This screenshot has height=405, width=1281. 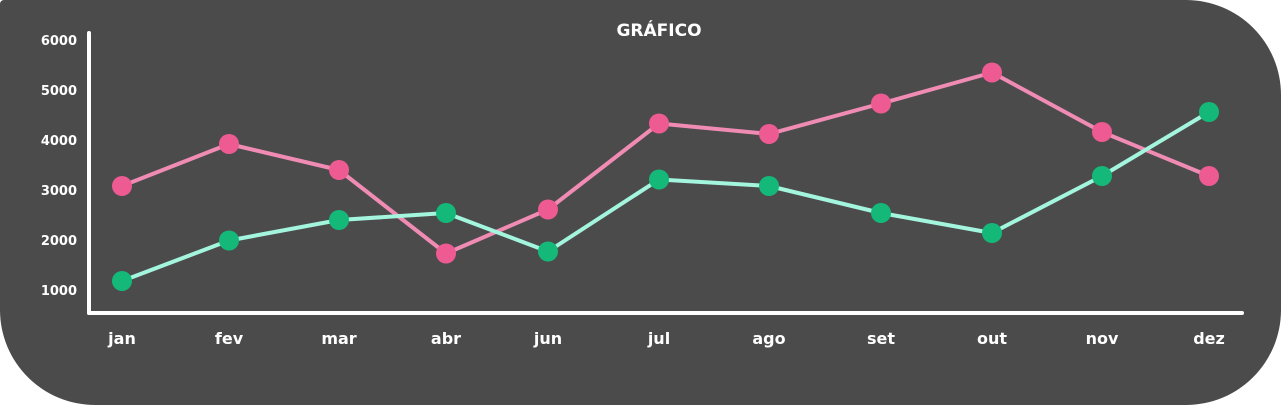 What do you see at coordinates (59, 191) in the screenshot?
I see `y-tick-label: 3000` at bounding box center [59, 191].